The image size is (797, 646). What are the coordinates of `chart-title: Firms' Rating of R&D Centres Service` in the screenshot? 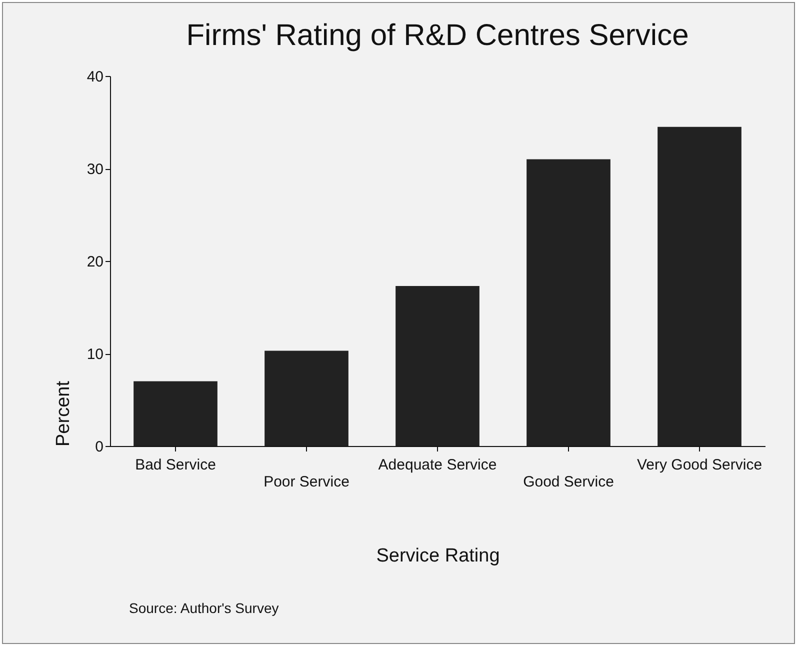 It's located at (437, 35).